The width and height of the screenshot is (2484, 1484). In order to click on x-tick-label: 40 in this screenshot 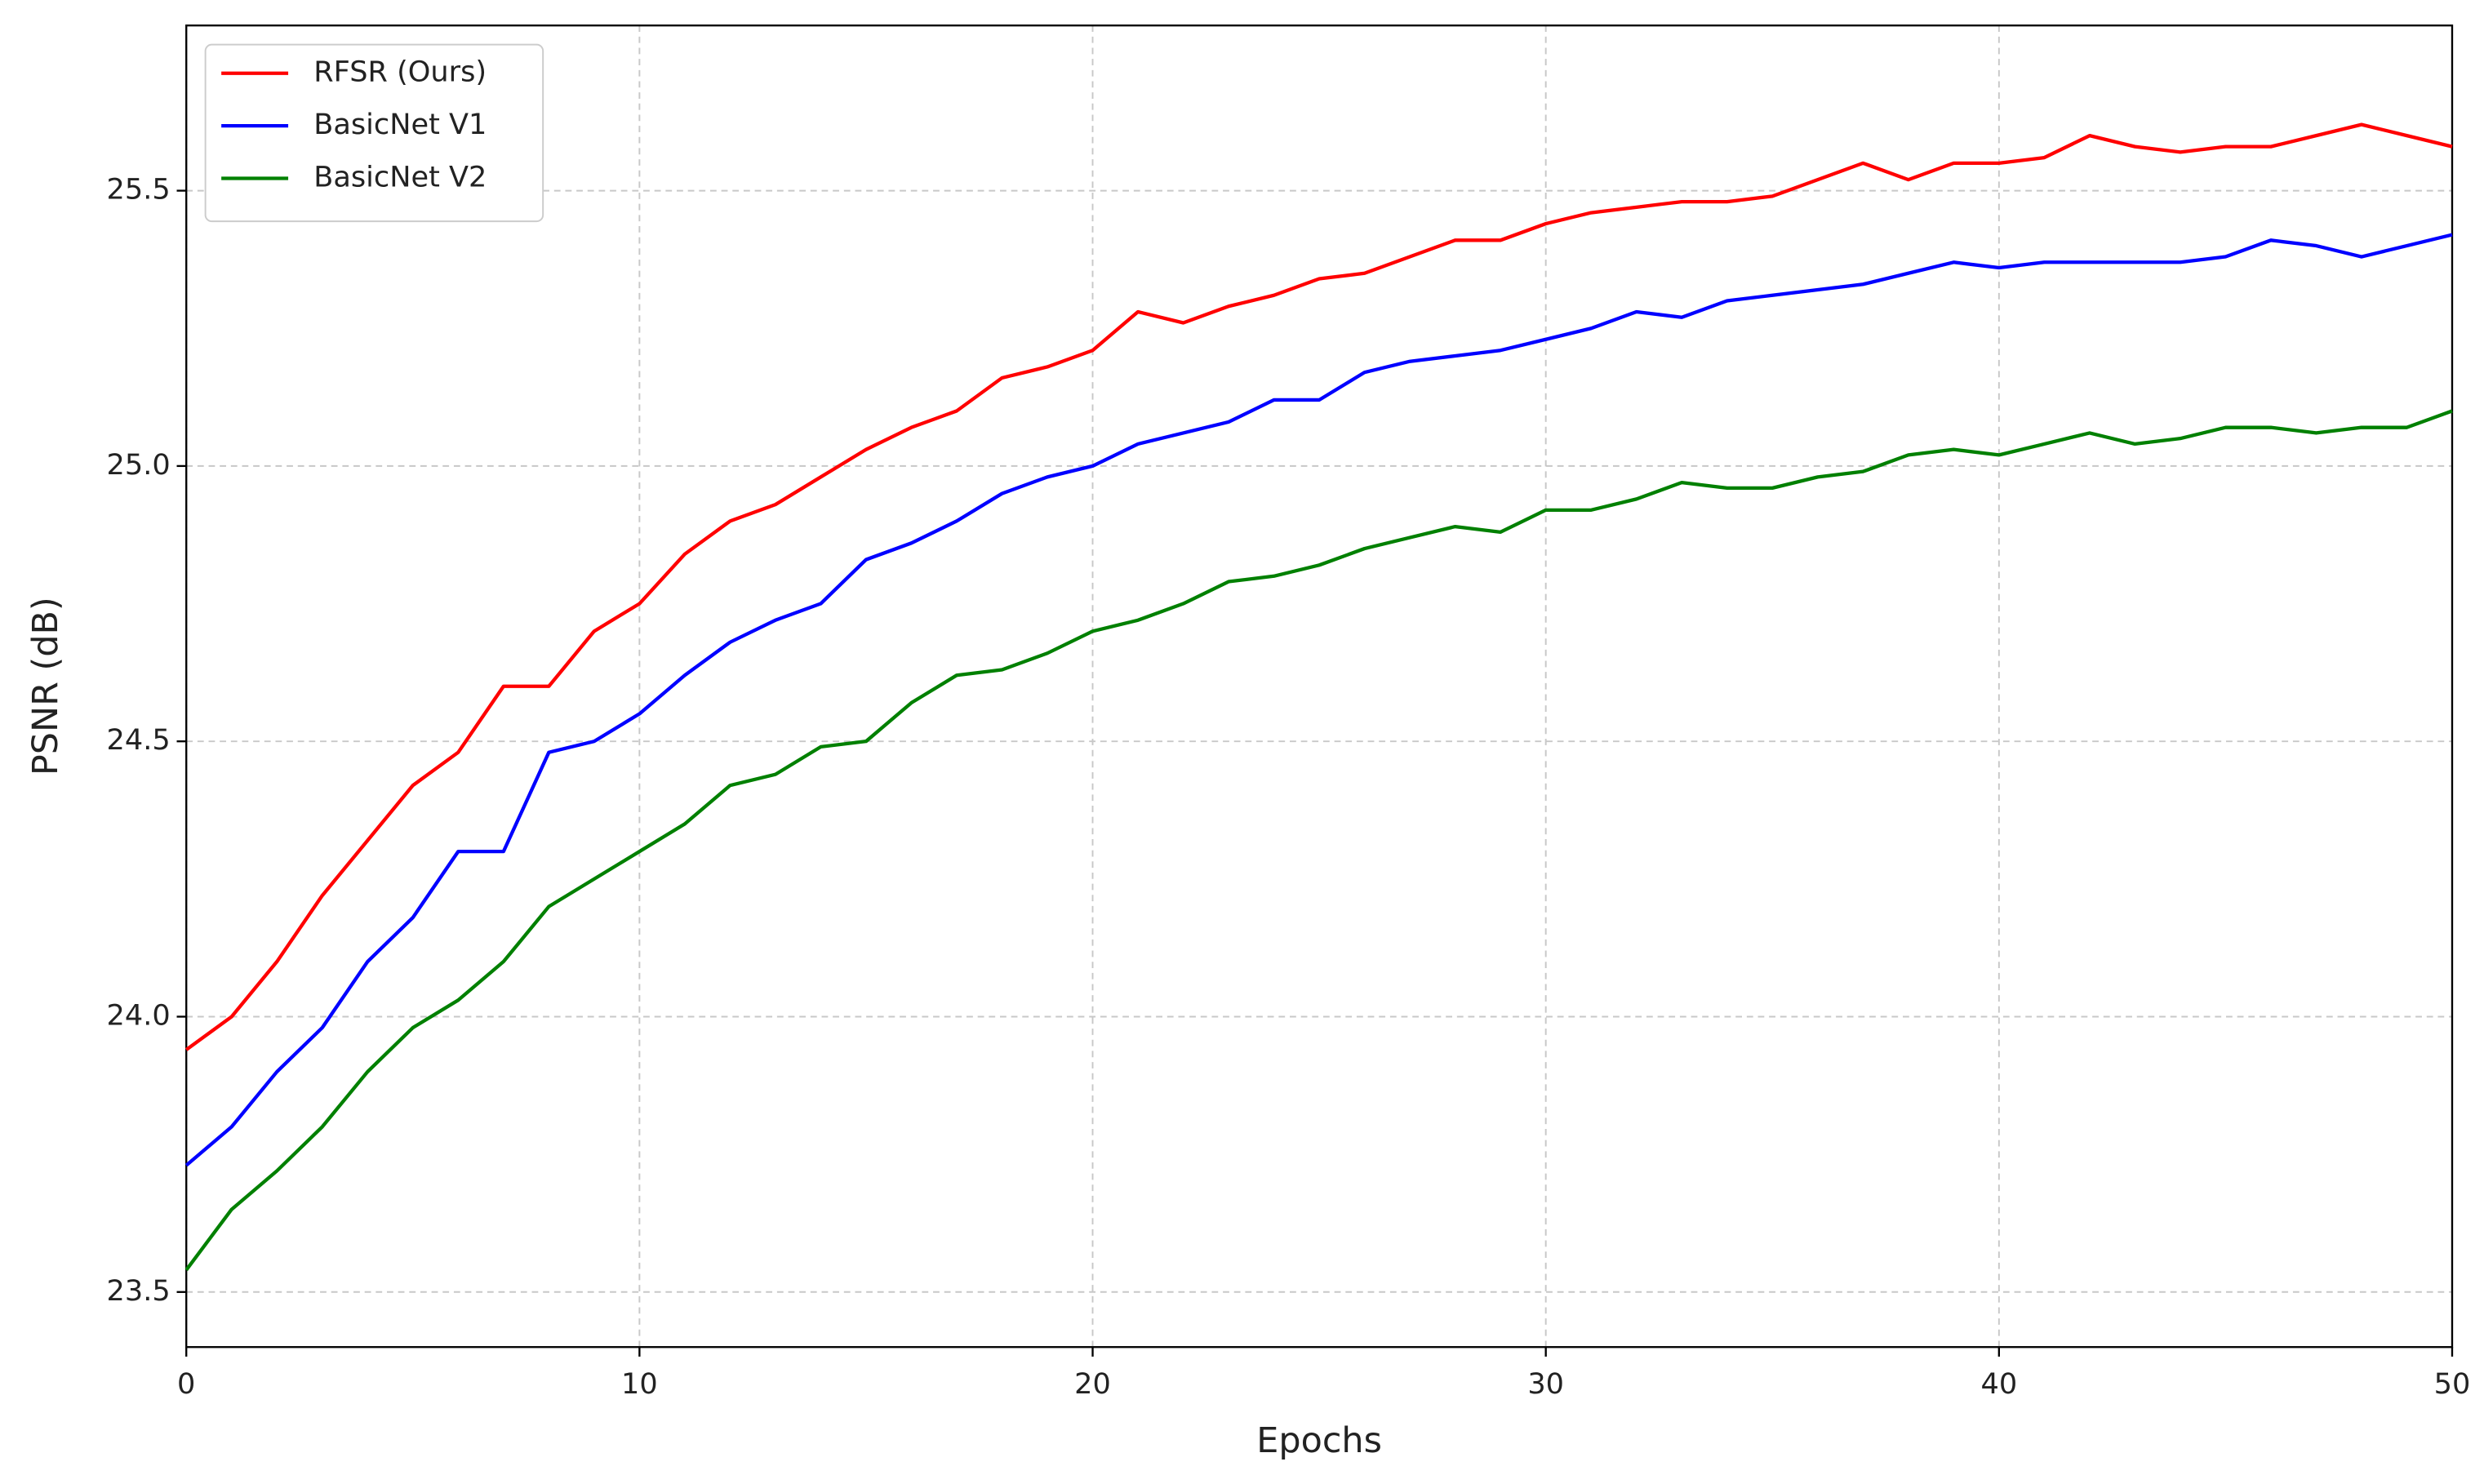, I will do `click(1998, 1384)`.